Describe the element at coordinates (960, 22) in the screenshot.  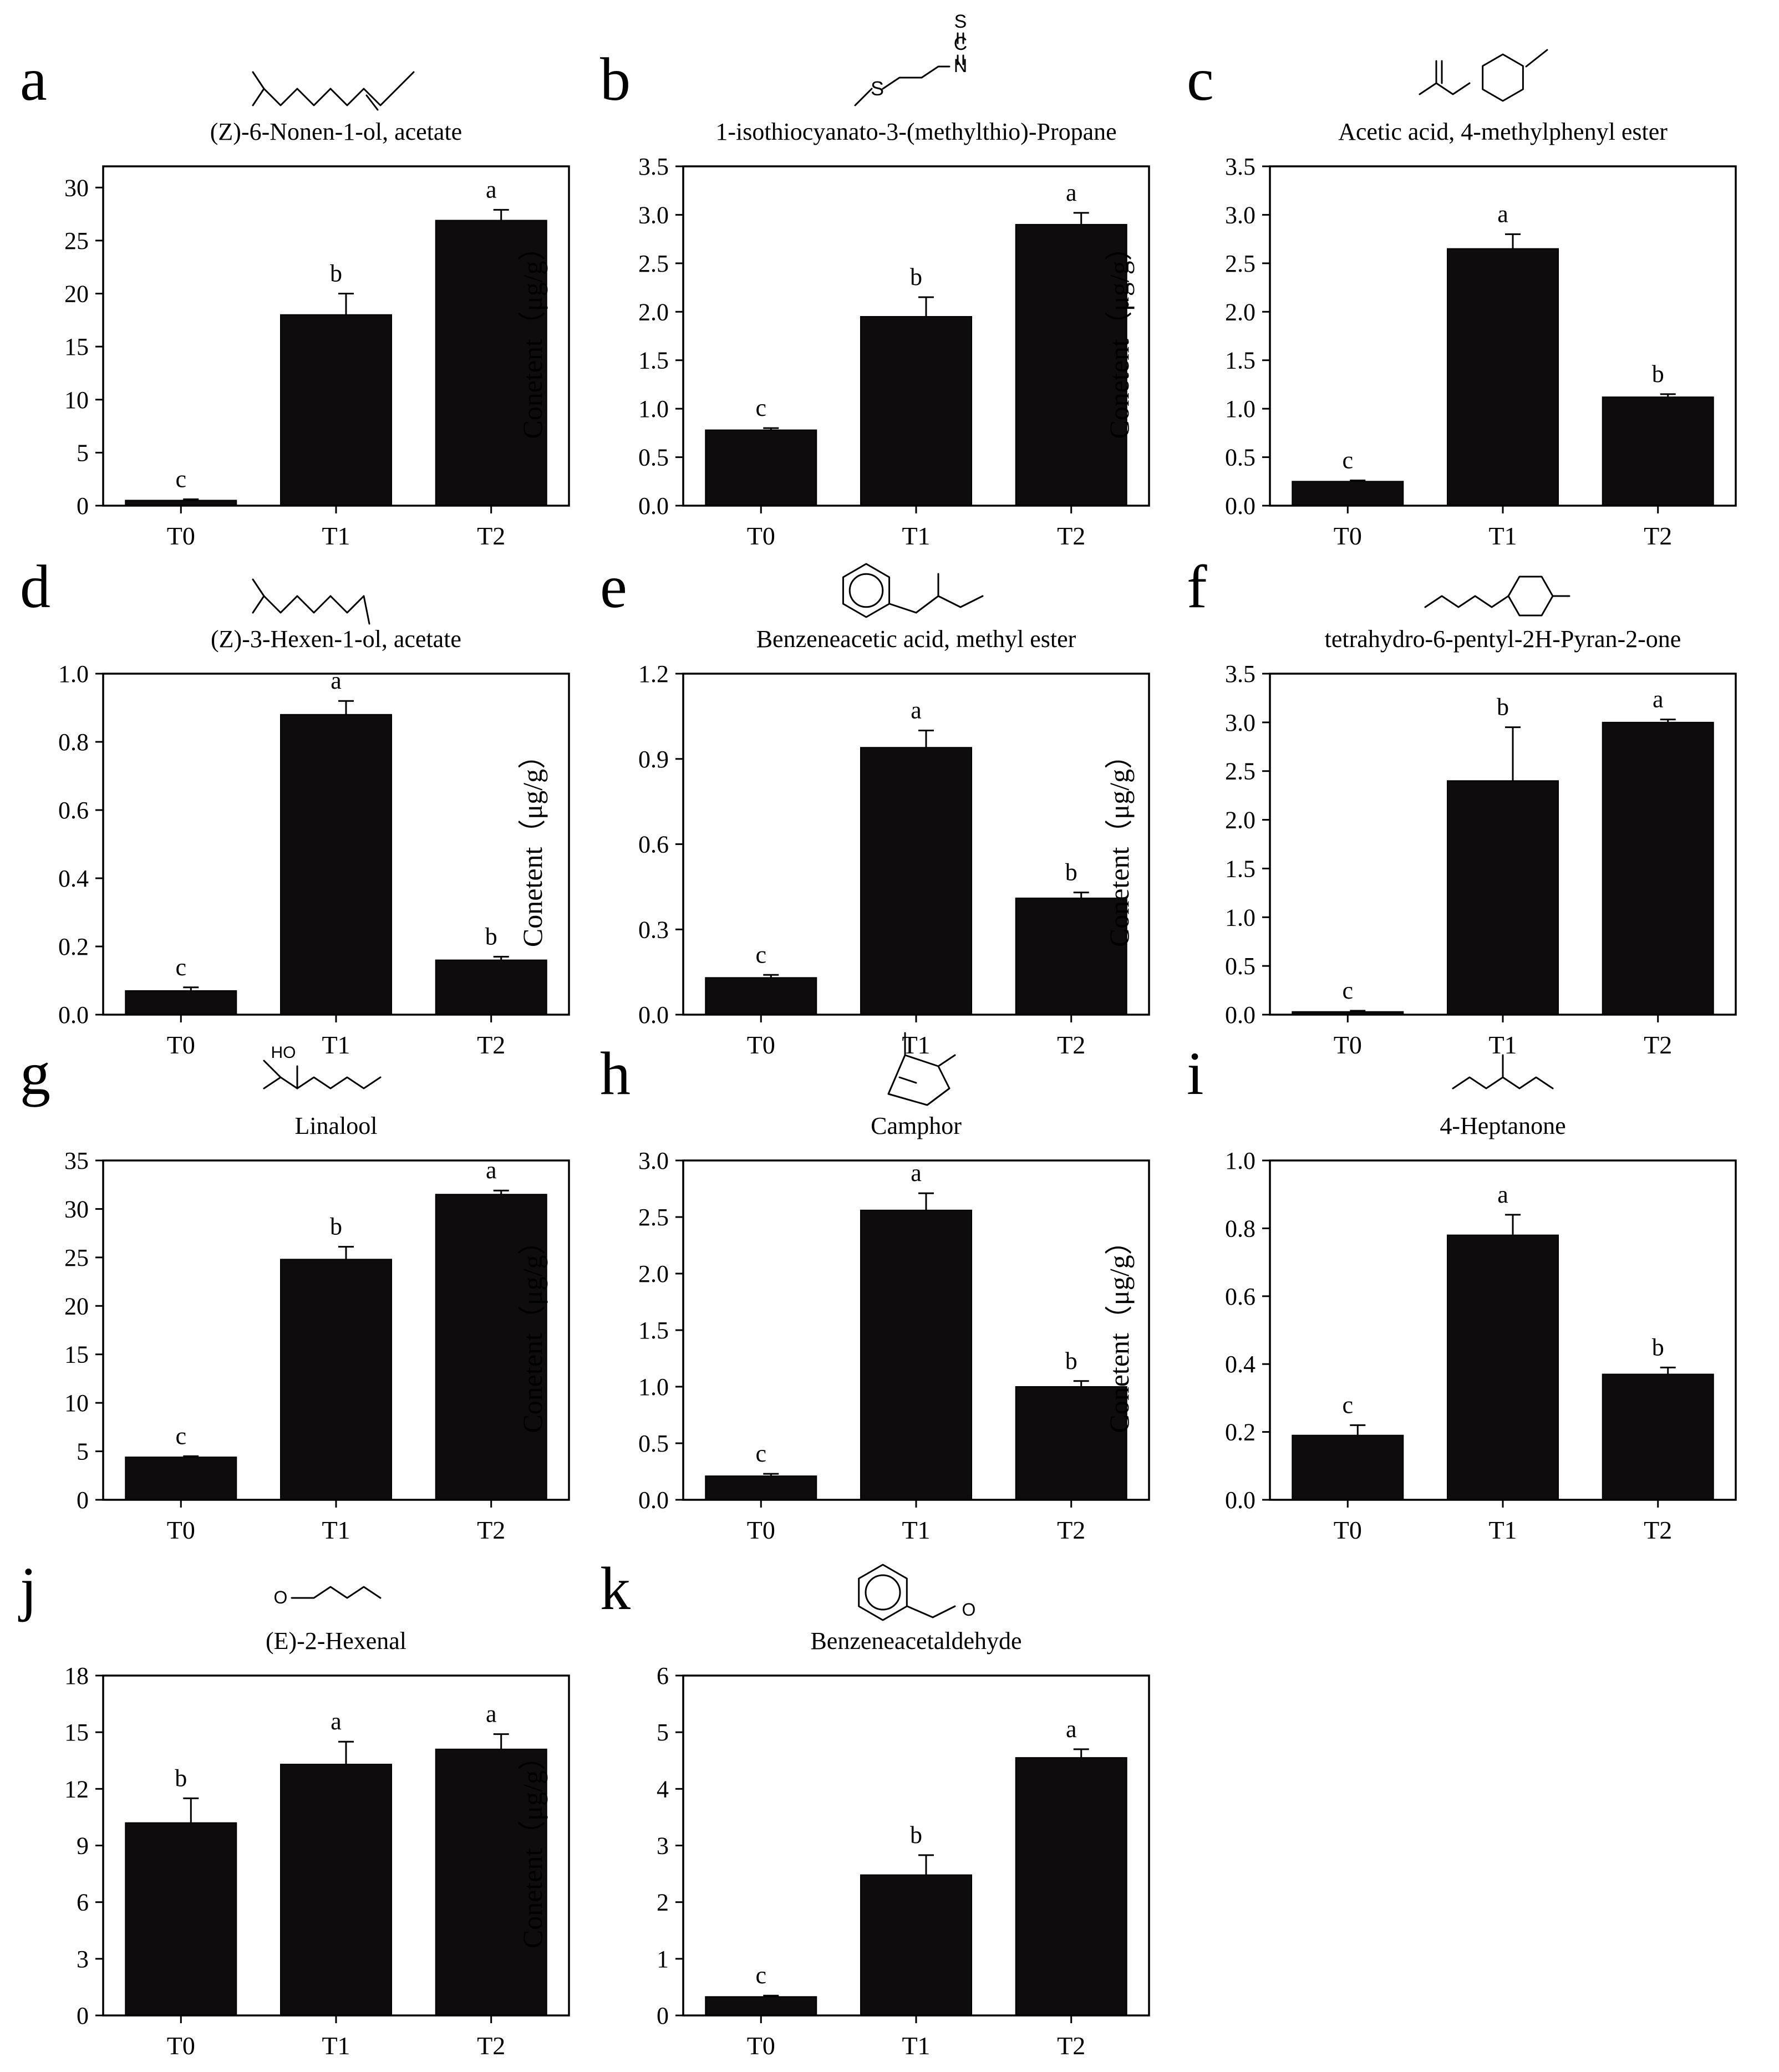
I see `sulfur-atom-label: S` at that location.